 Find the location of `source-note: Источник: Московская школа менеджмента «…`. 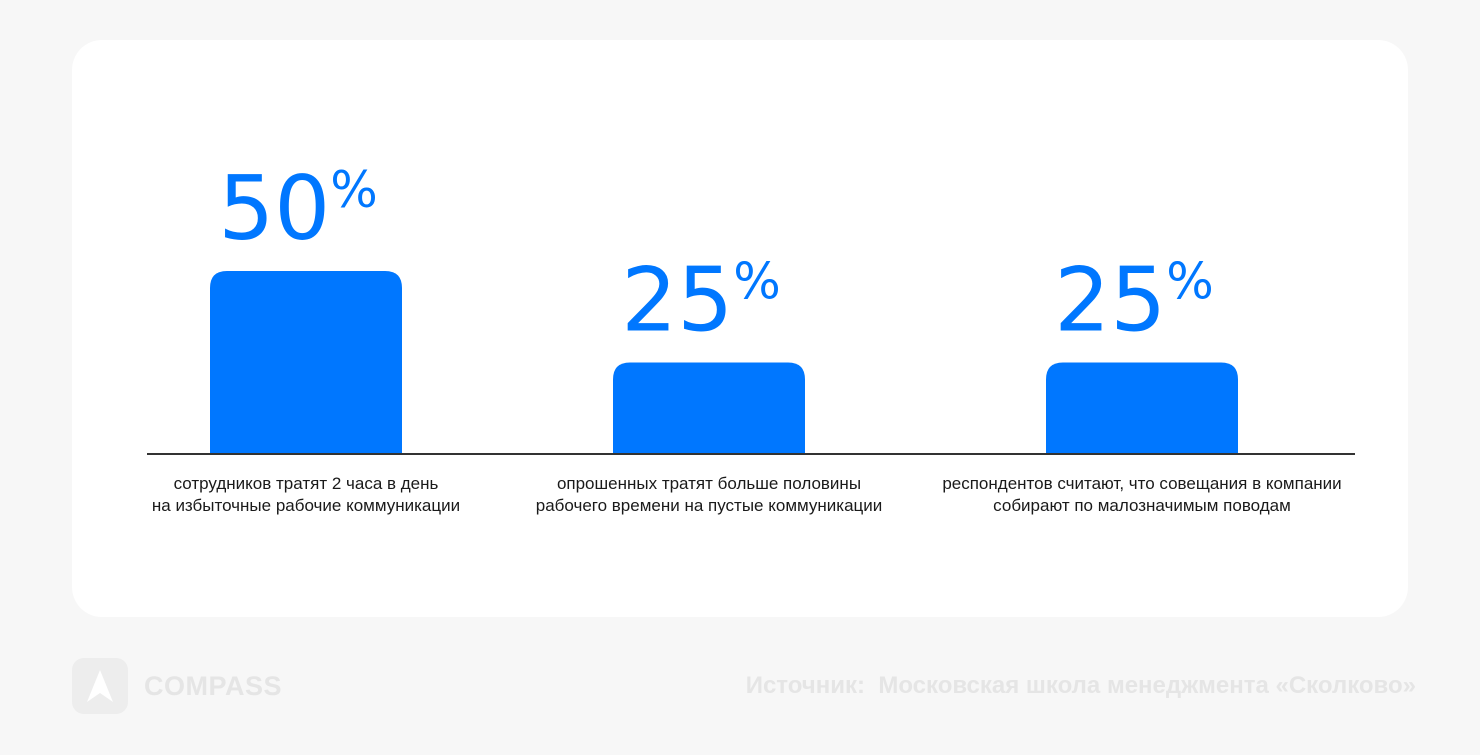

source-note: Источник: Московская школа менеджмента «… is located at coordinates (1081, 686).